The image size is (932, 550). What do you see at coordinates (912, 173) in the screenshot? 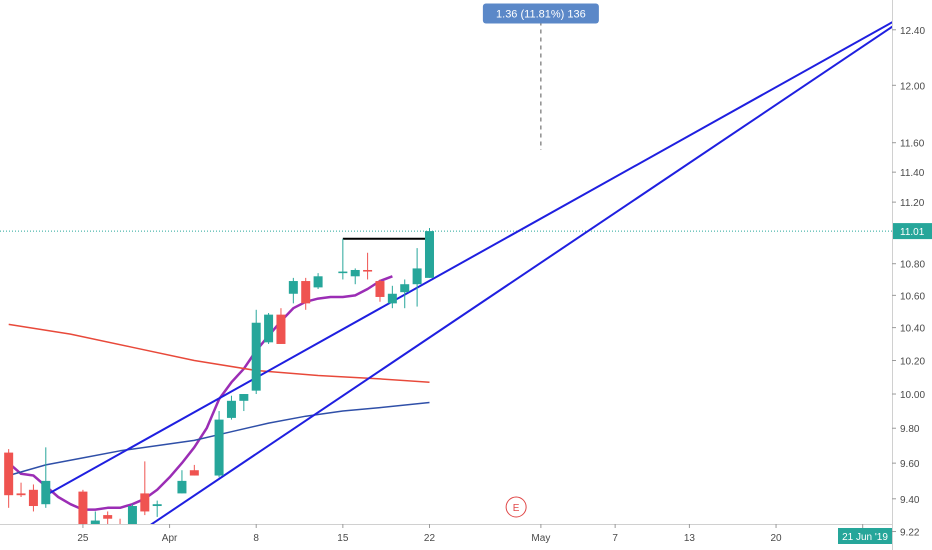
I see `price-tick-label: 11.40` at bounding box center [912, 173].